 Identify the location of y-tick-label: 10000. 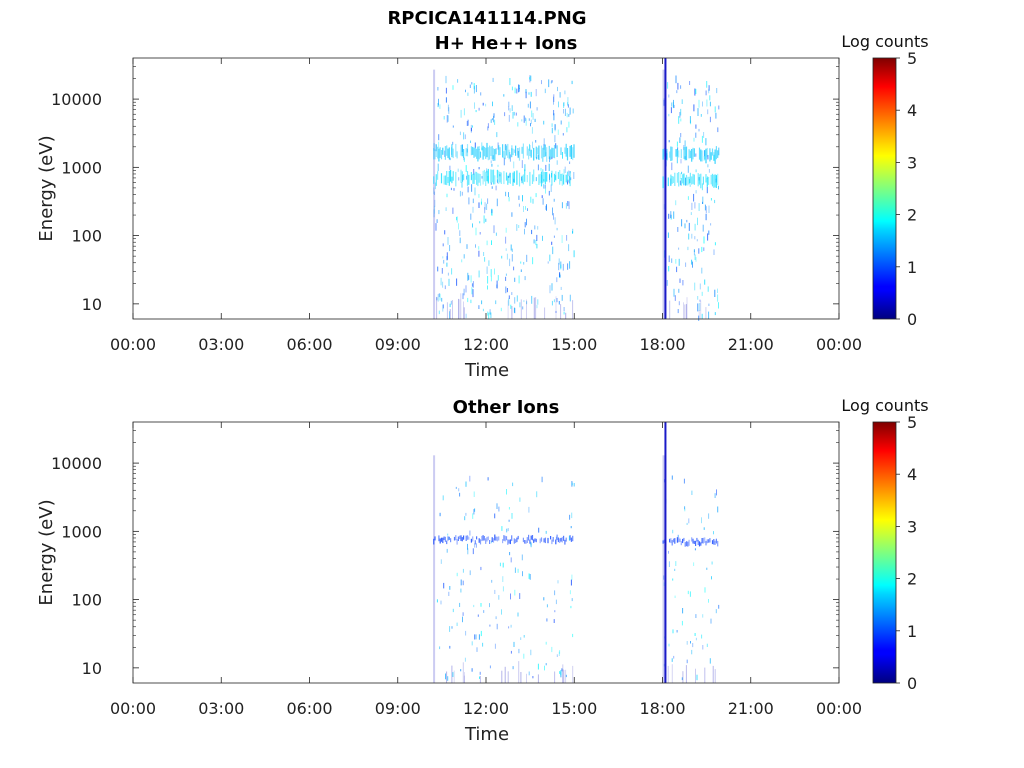
(76, 463).